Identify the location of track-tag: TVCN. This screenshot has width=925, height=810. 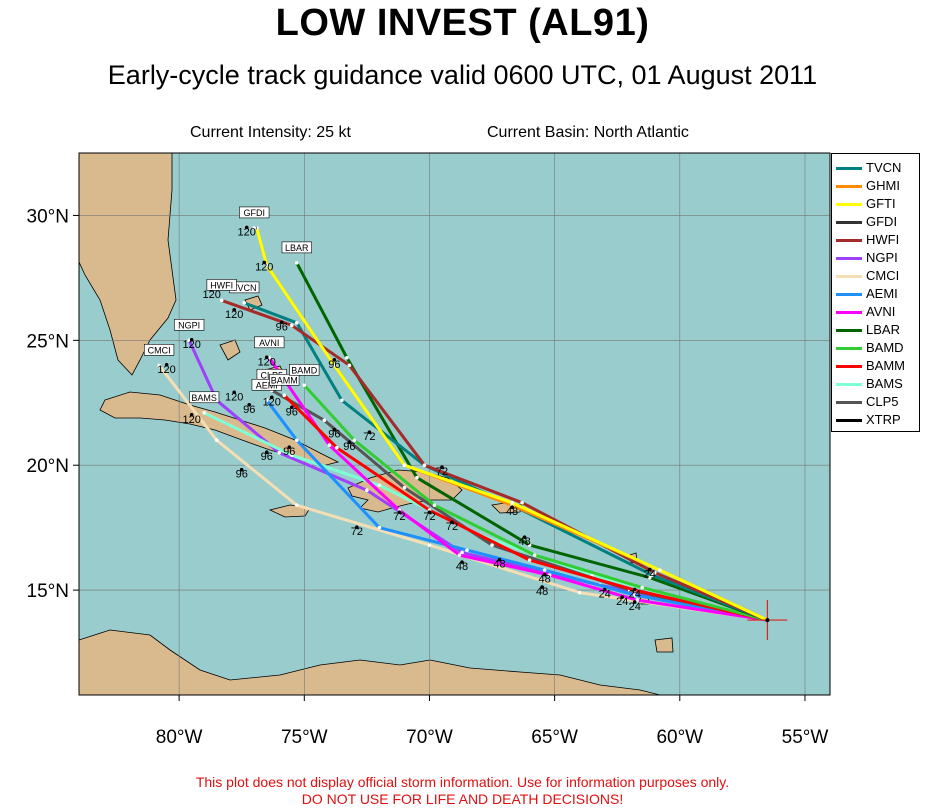
(244, 288).